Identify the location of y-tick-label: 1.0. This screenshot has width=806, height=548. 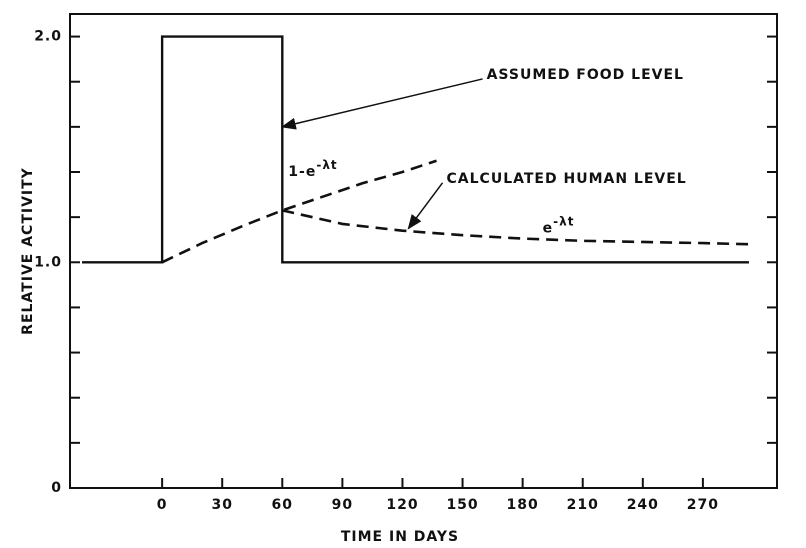
(48, 262).